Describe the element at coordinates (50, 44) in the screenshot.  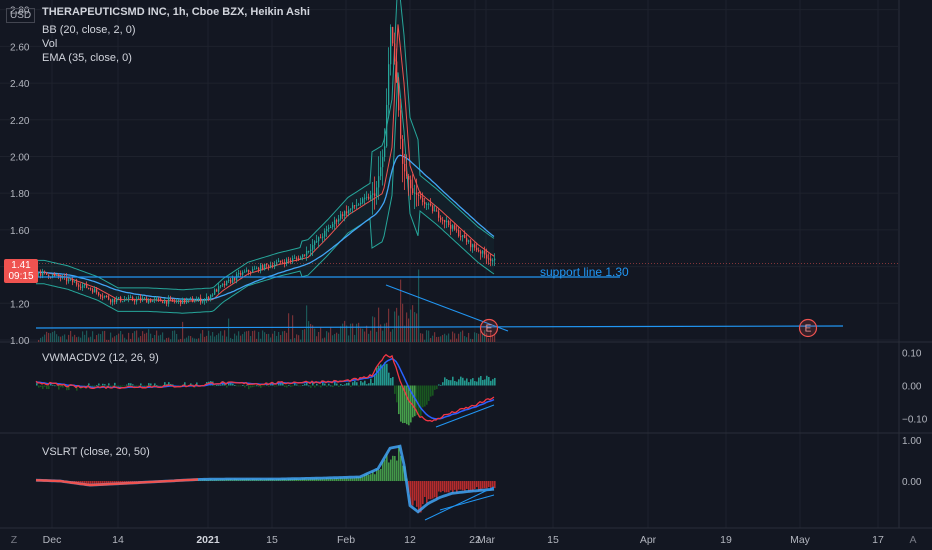
I see `legend-vol: Vol` at that location.